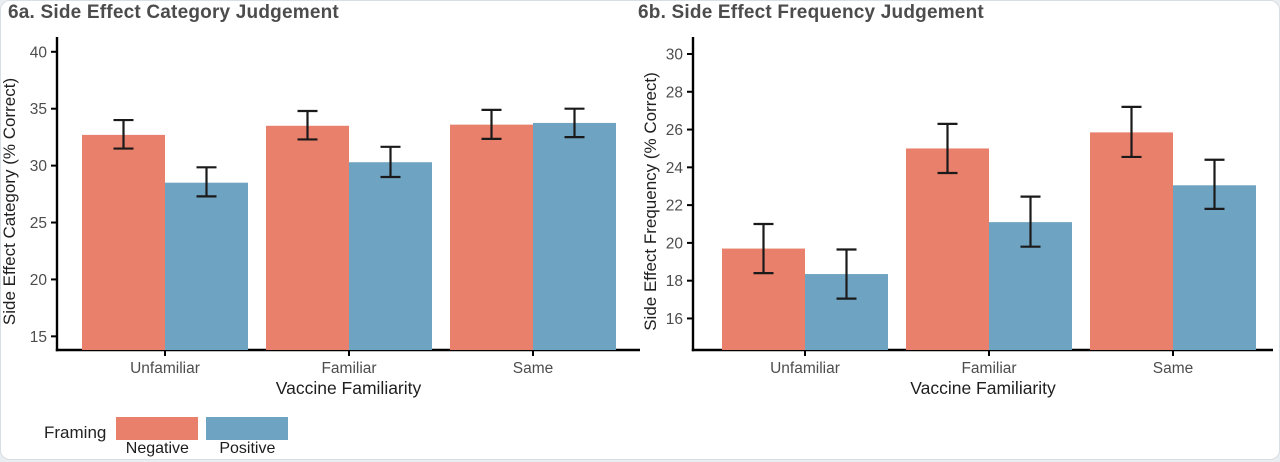 The width and height of the screenshot is (1280, 462). I want to click on y-tick-label: 22, so click(674, 206).